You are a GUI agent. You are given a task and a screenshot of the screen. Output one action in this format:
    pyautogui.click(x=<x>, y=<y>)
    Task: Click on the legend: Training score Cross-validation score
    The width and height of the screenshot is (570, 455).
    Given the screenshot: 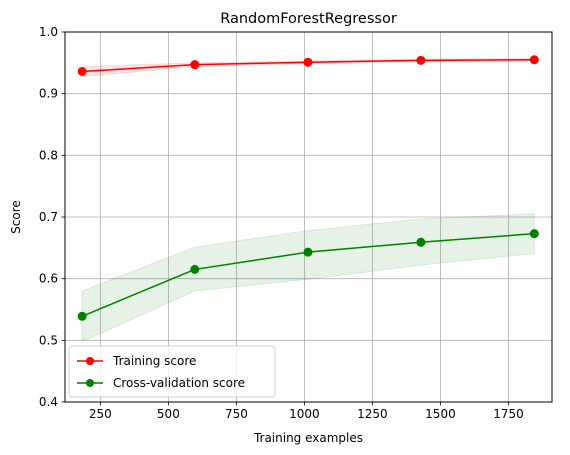 What is the action you would take?
    pyautogui.click(x=172, y=371)
    